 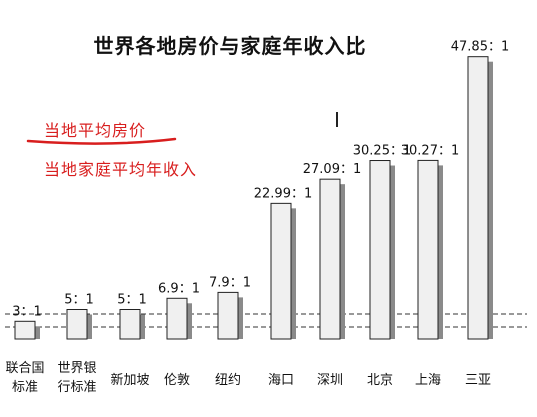 What do you see at coordinates (76, 378) in the screenshot?
I see `category-label: 世界银行标准` at bounding box center [76, 378].